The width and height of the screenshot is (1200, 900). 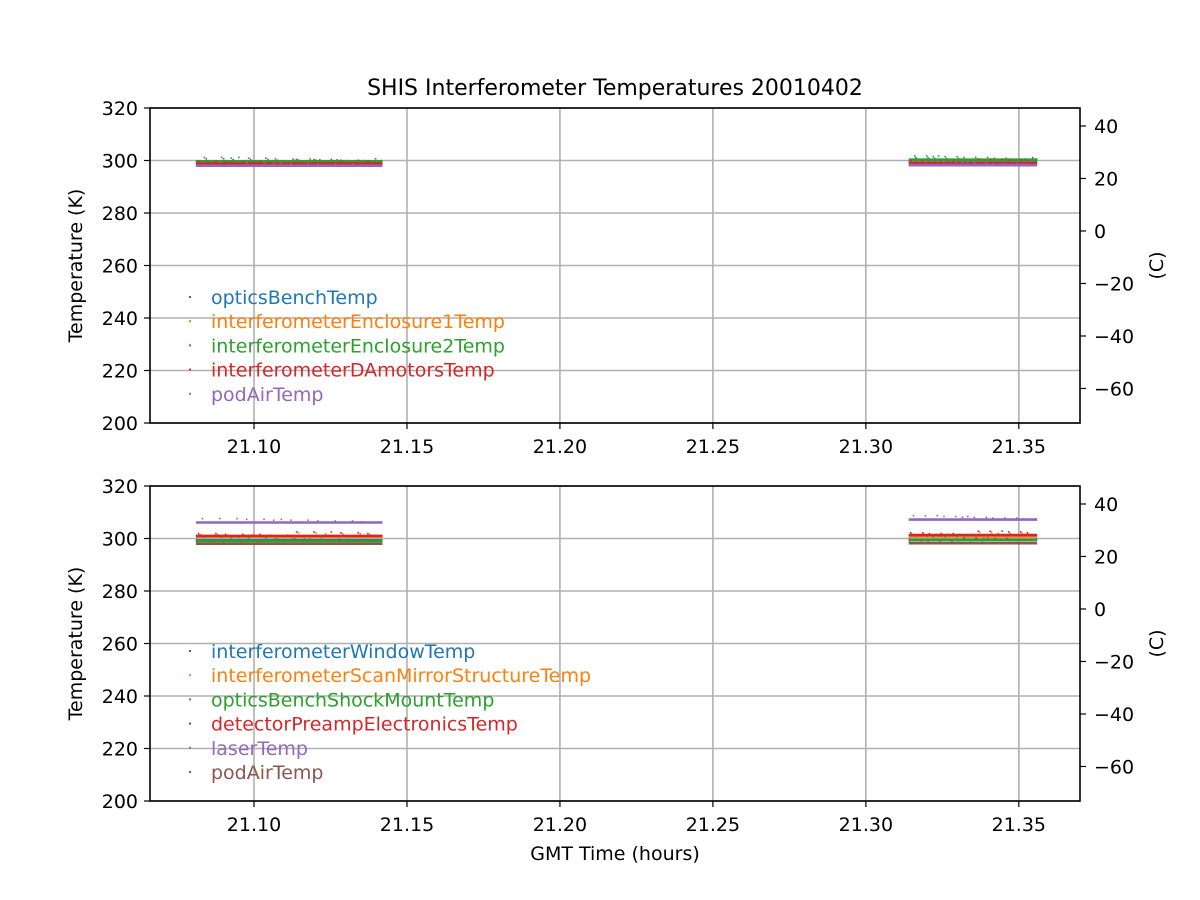 I want to click on series-interferometerEnclosure2Temp, so click(x=616, y=159).